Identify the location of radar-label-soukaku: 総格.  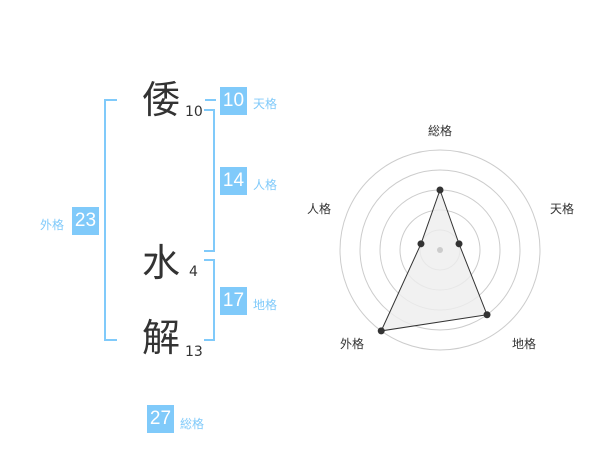
(440, 131).